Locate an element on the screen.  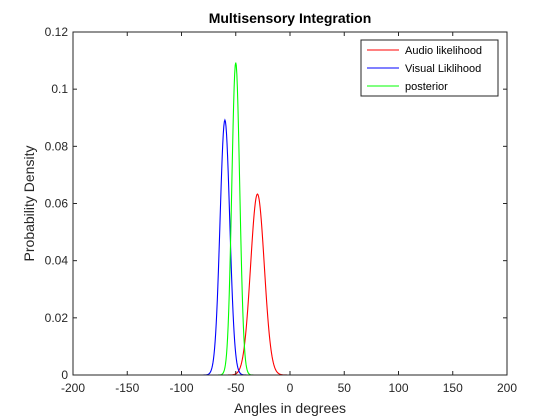
y-tick-label: 0.04 is located at coordinates (57, 261).